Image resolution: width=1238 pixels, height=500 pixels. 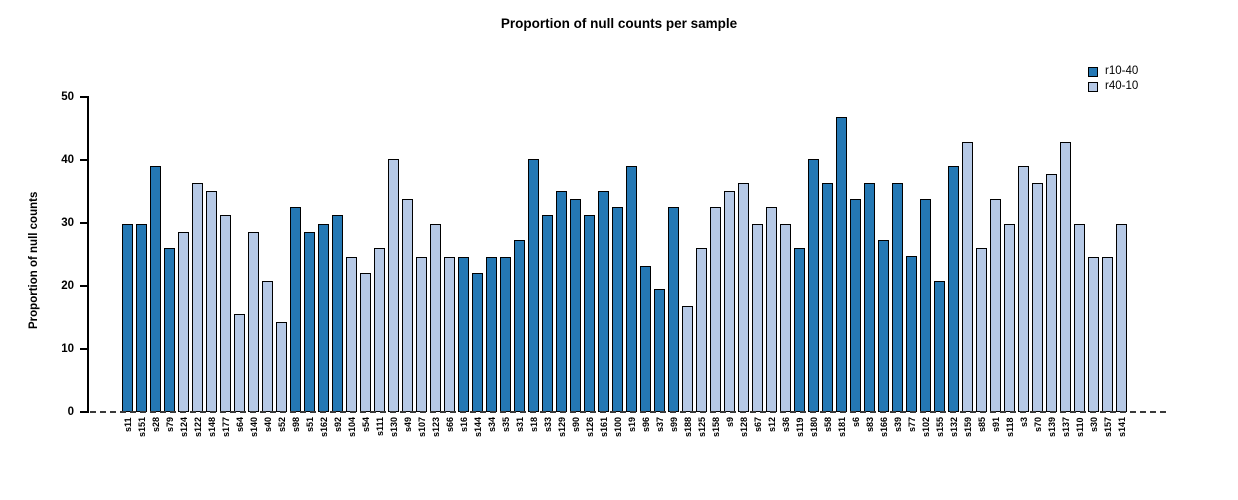 I want to click on bar-s19, so click(x=631, y=289).